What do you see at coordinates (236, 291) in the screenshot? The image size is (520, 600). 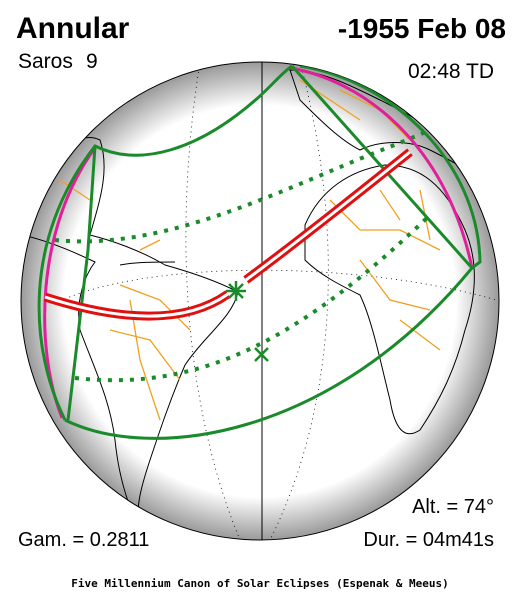 I see `greatest-eclipse` at bounding box center [236, 291].